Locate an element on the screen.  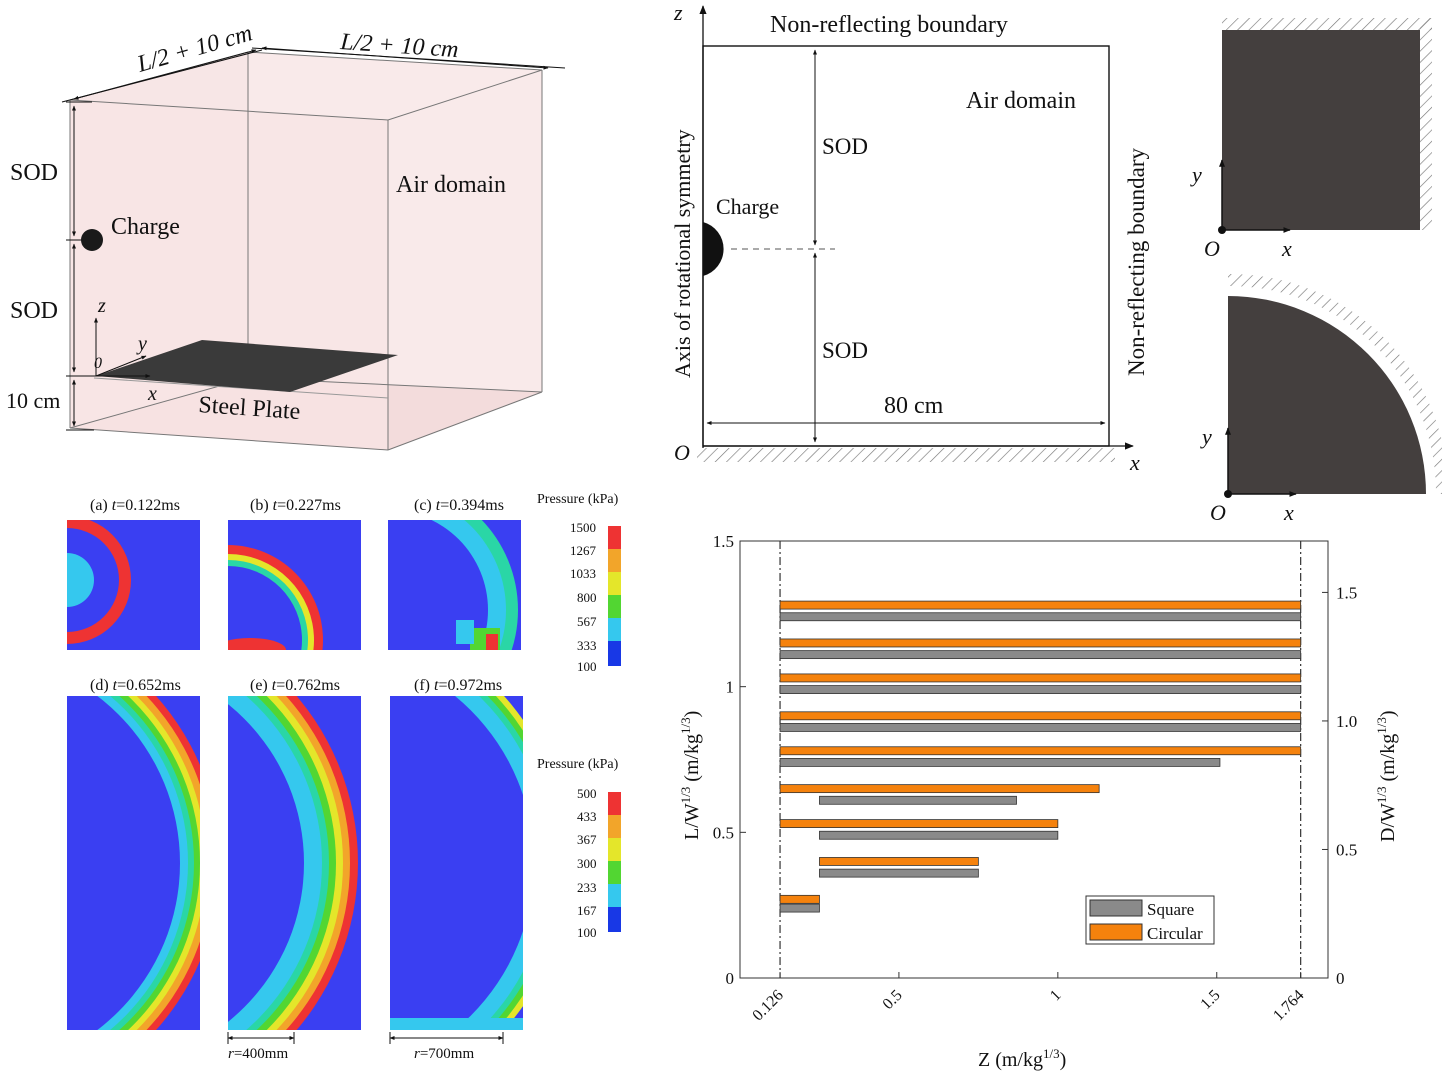
colorbar-bottom is located at coordinates (614, 862).